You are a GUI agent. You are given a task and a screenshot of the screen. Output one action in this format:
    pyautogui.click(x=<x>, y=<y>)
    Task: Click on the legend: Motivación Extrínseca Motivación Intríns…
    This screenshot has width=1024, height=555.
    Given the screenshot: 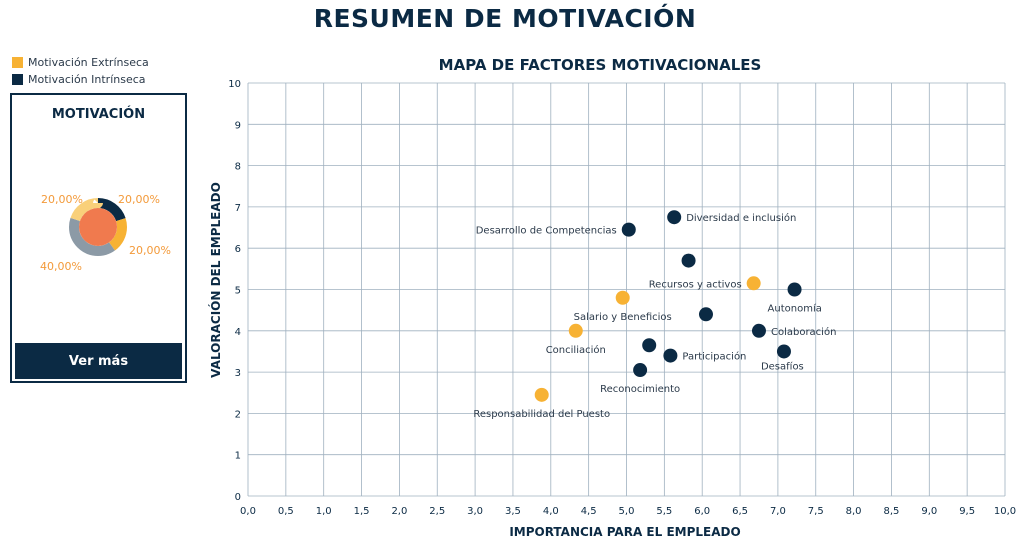 What is the action you would take?
    pyautogui.click(x=80, y=71)
    